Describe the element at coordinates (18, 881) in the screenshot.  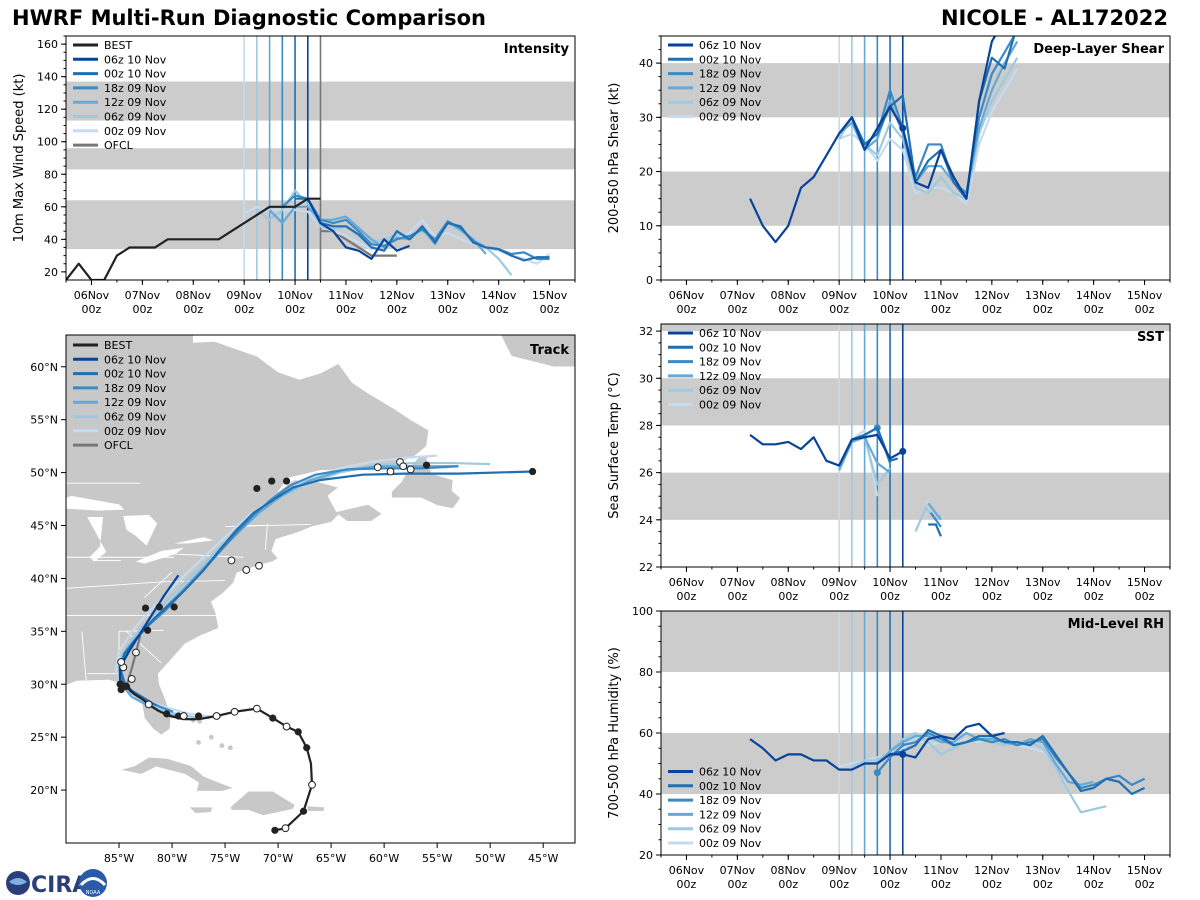
I see `cira-globe-swirl-icon` at that location.